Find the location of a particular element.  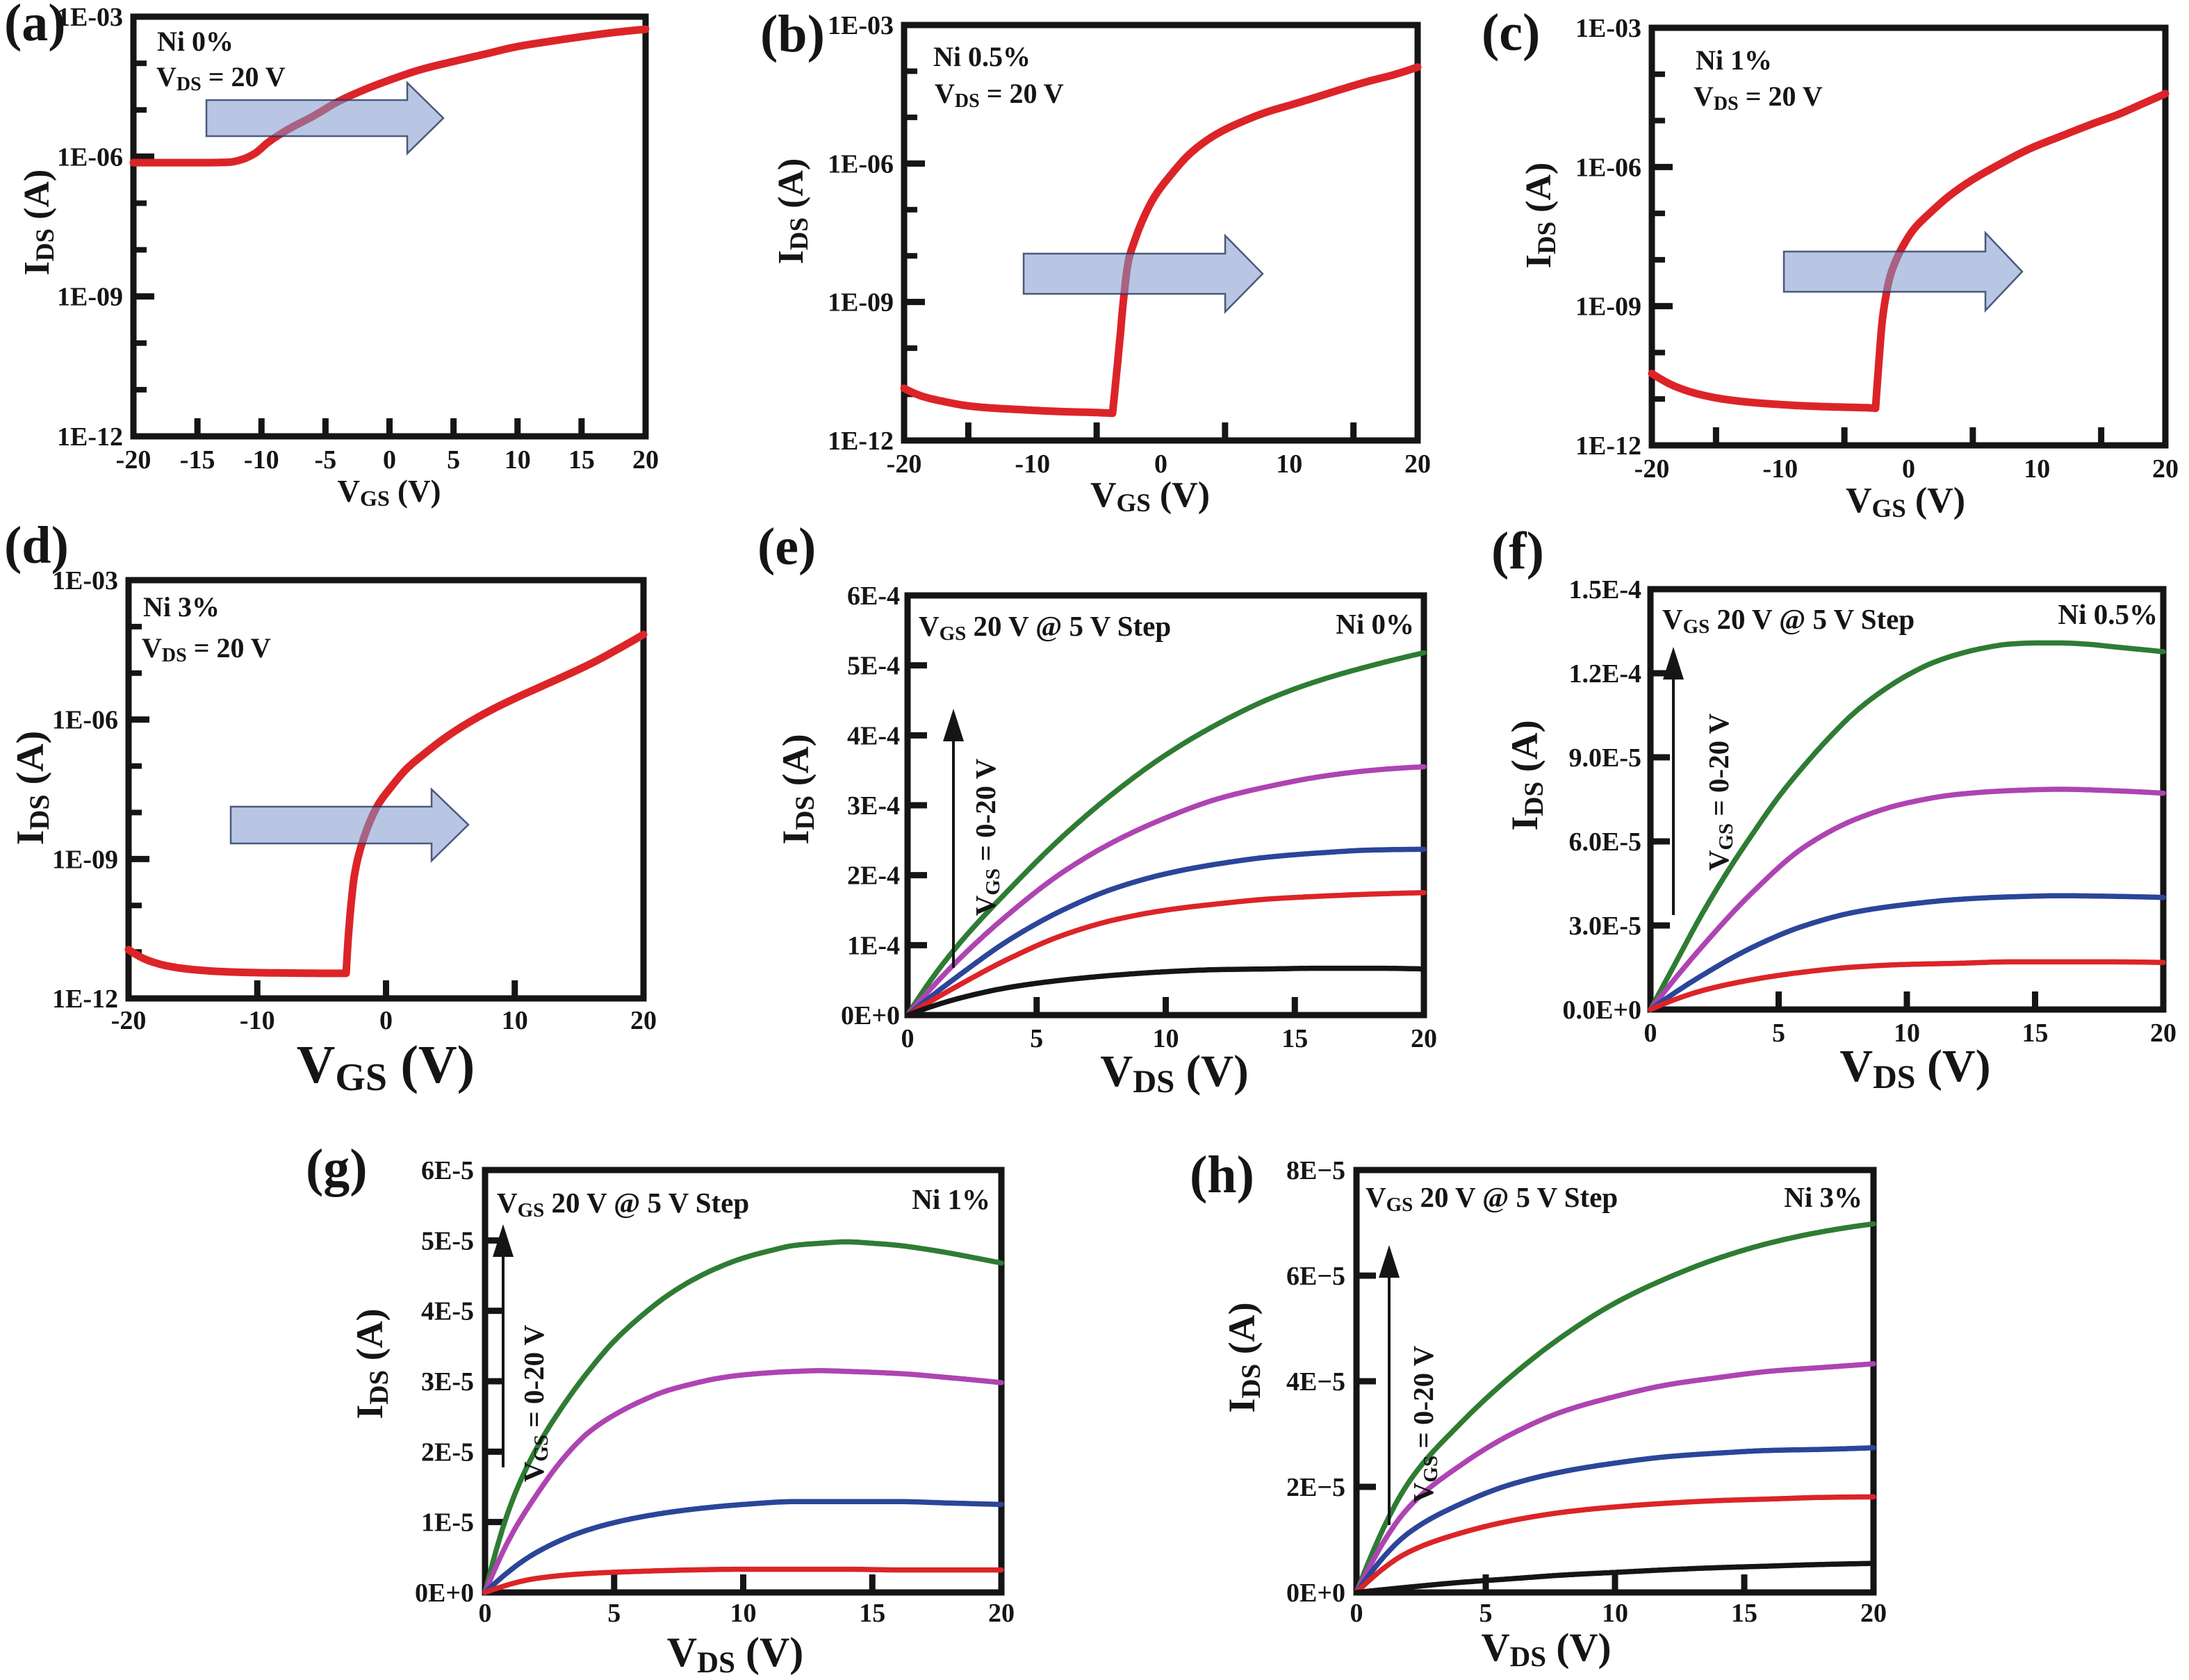

svg-text: 1E-4 is located at coordinates (873, 945).